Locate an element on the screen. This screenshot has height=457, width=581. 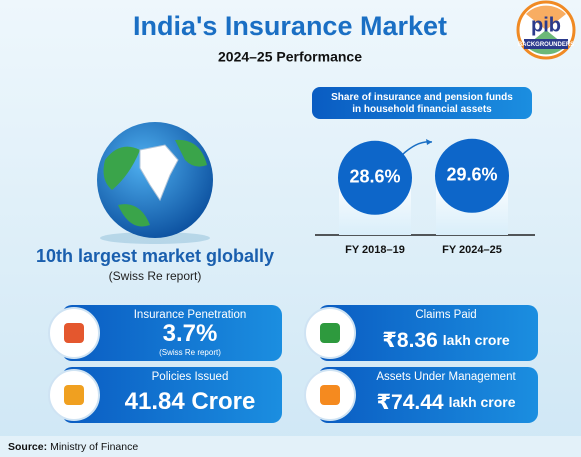
card-value: 3.7% is located at coordinates (190, 333).